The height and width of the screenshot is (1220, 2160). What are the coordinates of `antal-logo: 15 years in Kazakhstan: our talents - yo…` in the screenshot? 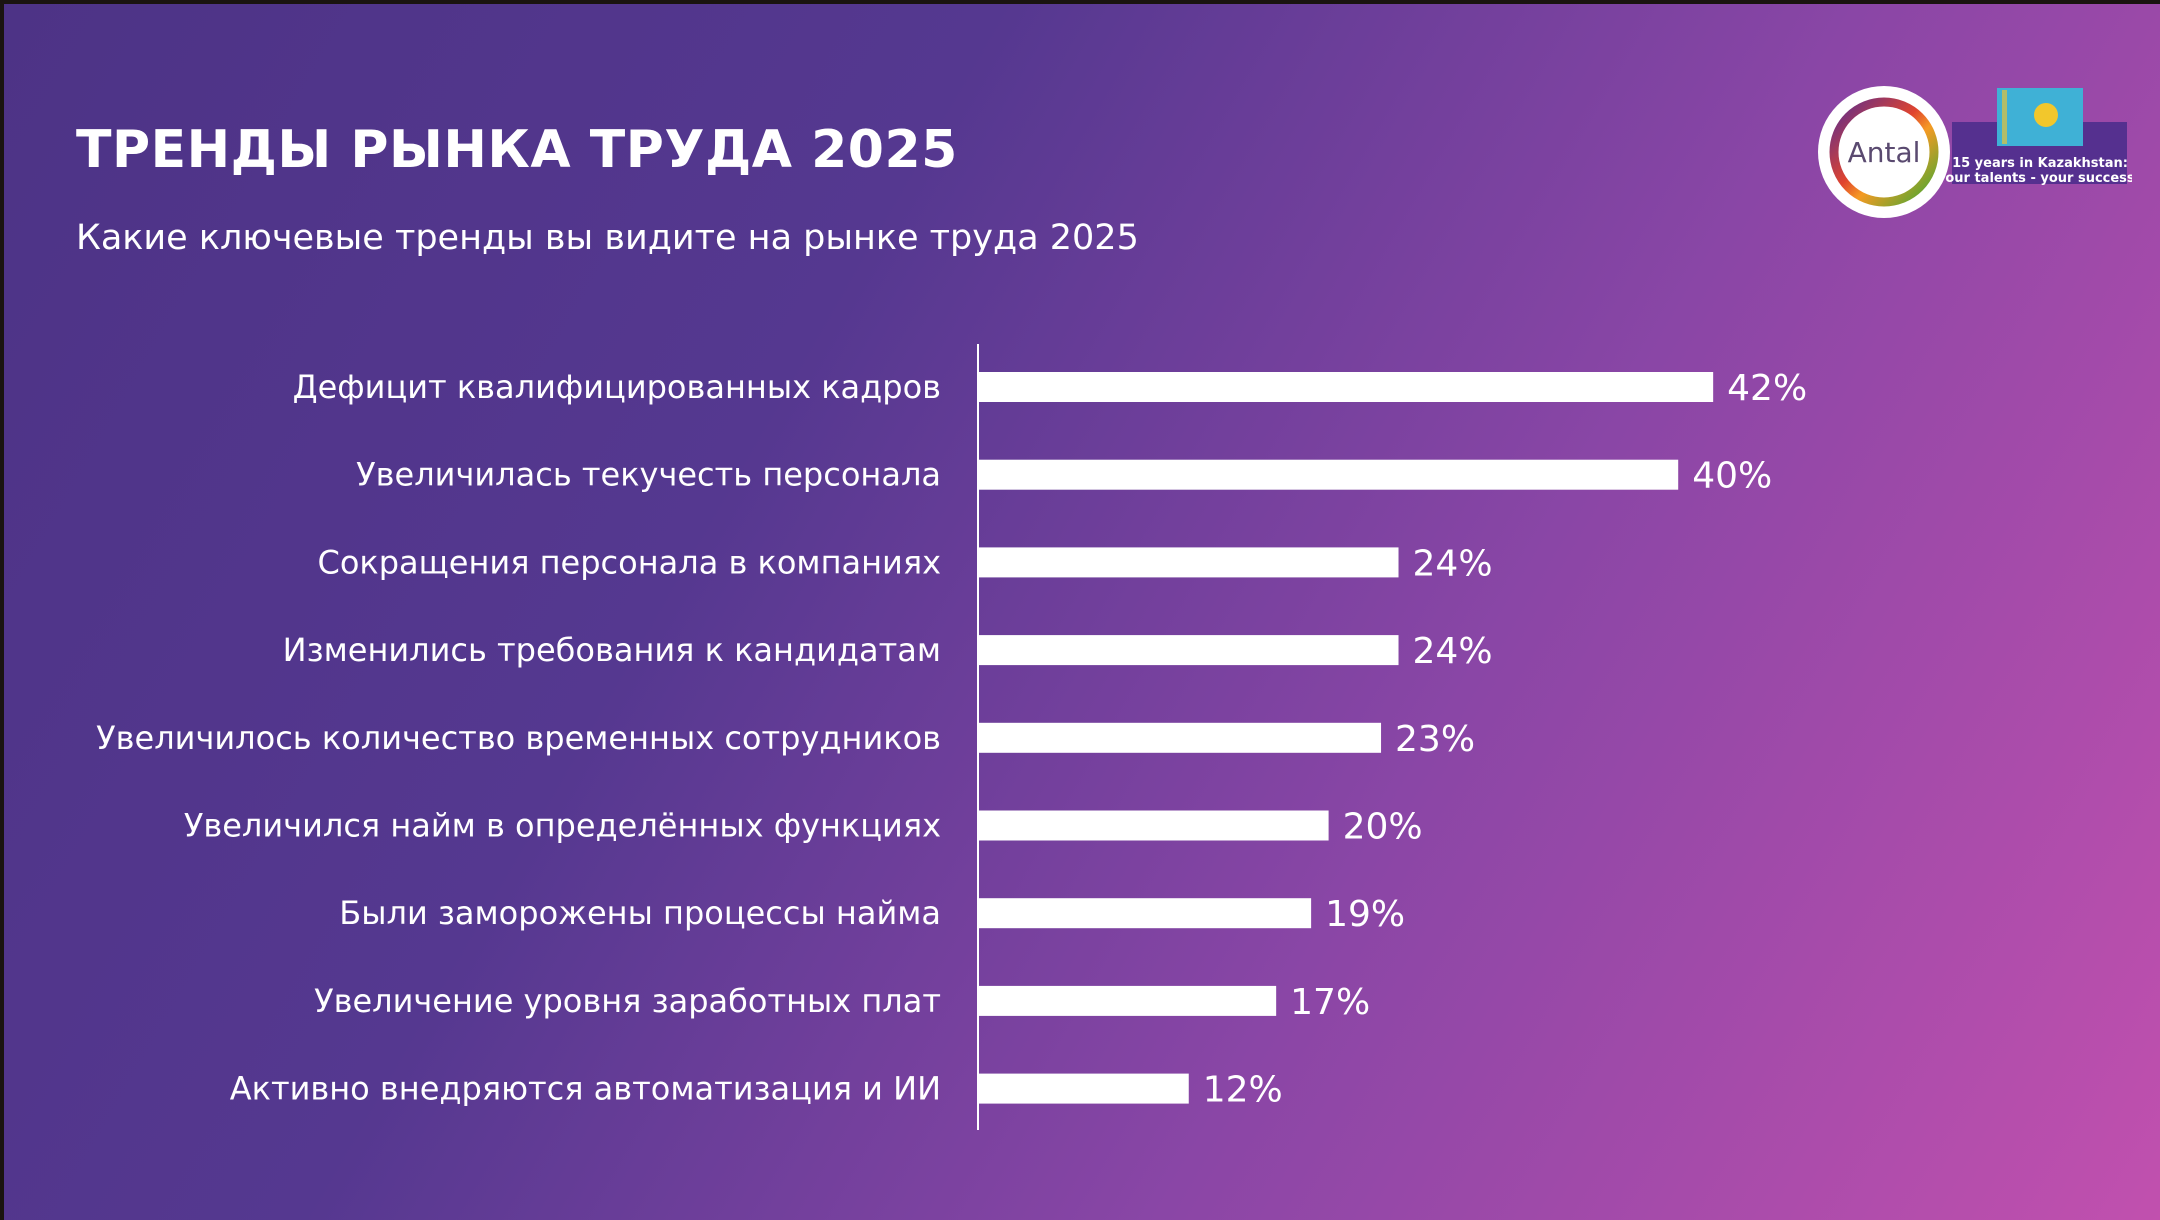 It's located at (1975, 152).